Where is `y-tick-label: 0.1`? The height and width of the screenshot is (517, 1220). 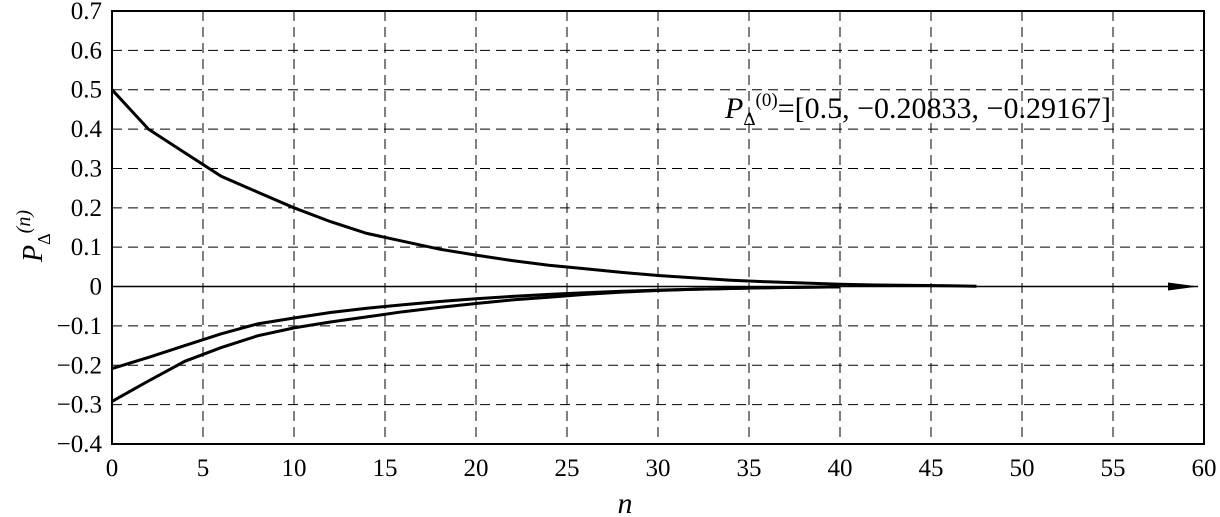 y-tick-label: 0.1 is located at coordinates (86, 247).